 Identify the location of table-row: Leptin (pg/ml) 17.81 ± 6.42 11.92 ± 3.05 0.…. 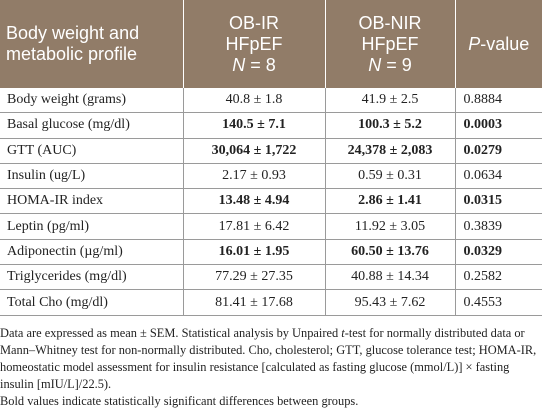
(271, 226).